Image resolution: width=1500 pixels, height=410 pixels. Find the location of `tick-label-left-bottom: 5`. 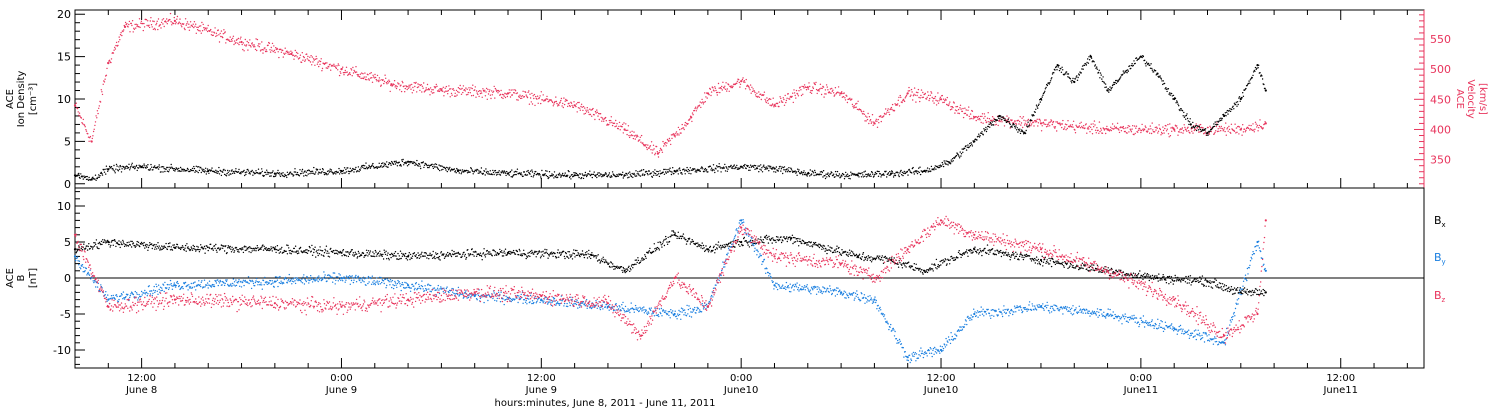

tick-label-left-bottom: 5 is located at coordinates (67, 242).